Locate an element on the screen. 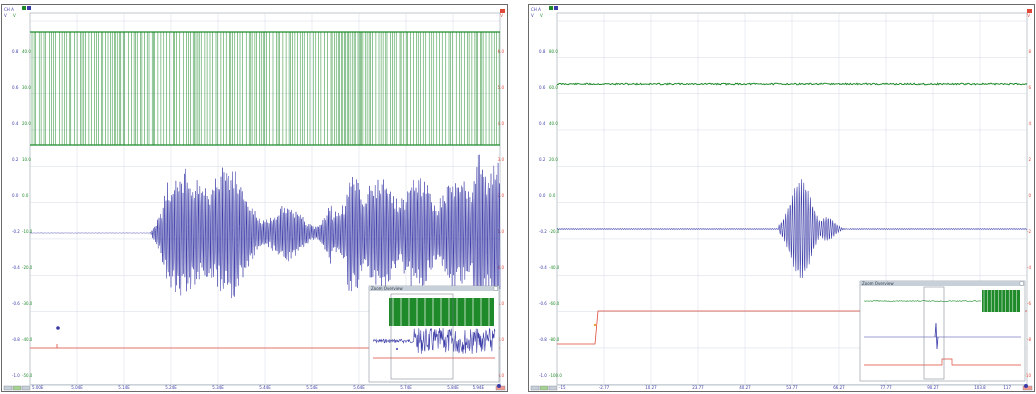 Image resolution: width=1036 pixels, height=394 pixels. y-axis-right-label: 8 is located at coordinates (1029, 51).